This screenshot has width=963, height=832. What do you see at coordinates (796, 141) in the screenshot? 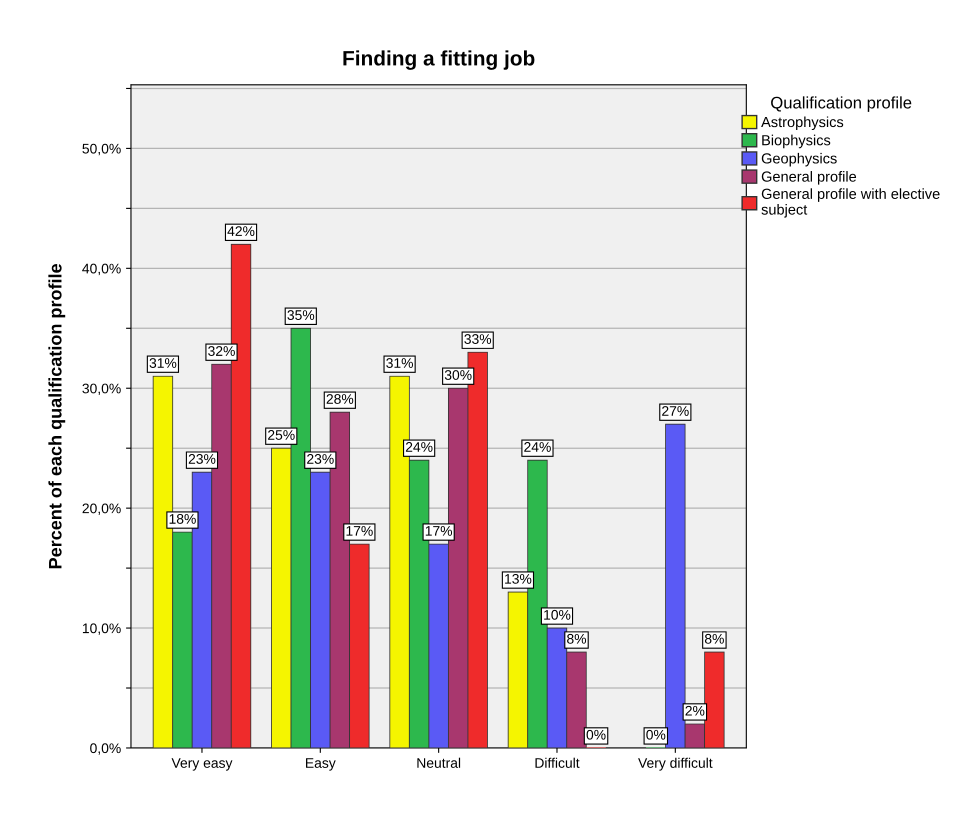
I see `legend-label: Biophysics` at bounding box center [796, 141].